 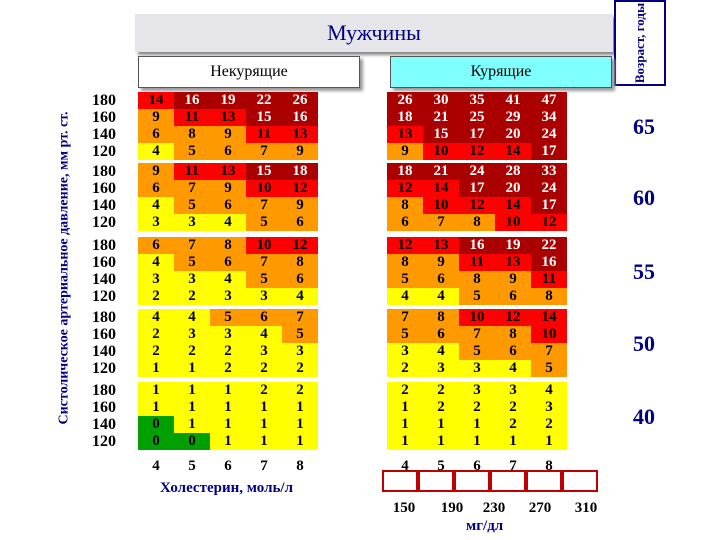 I want to click on smoker-risk-cell: 20, so click(x=513, y=134).